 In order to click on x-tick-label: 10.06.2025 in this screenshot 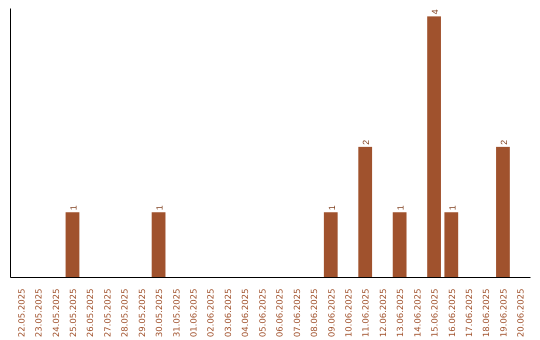, I will do `click(349, 313)`.